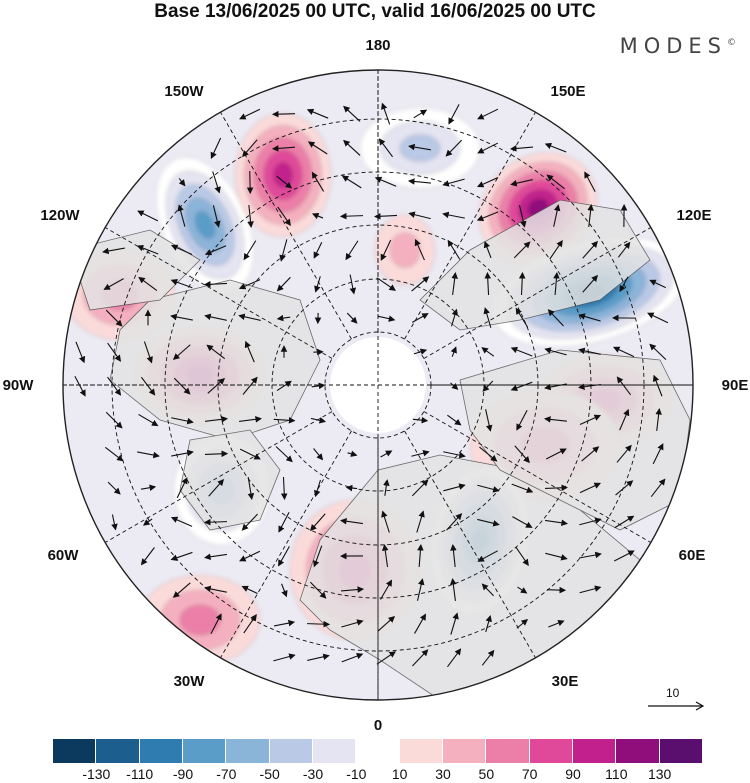 The width and height of the screenshot is (750, 783). What do you see at coordinates (378, 45) in the screenshot?
I see `lon-label-180: 180` at bounding box center [378, 45].